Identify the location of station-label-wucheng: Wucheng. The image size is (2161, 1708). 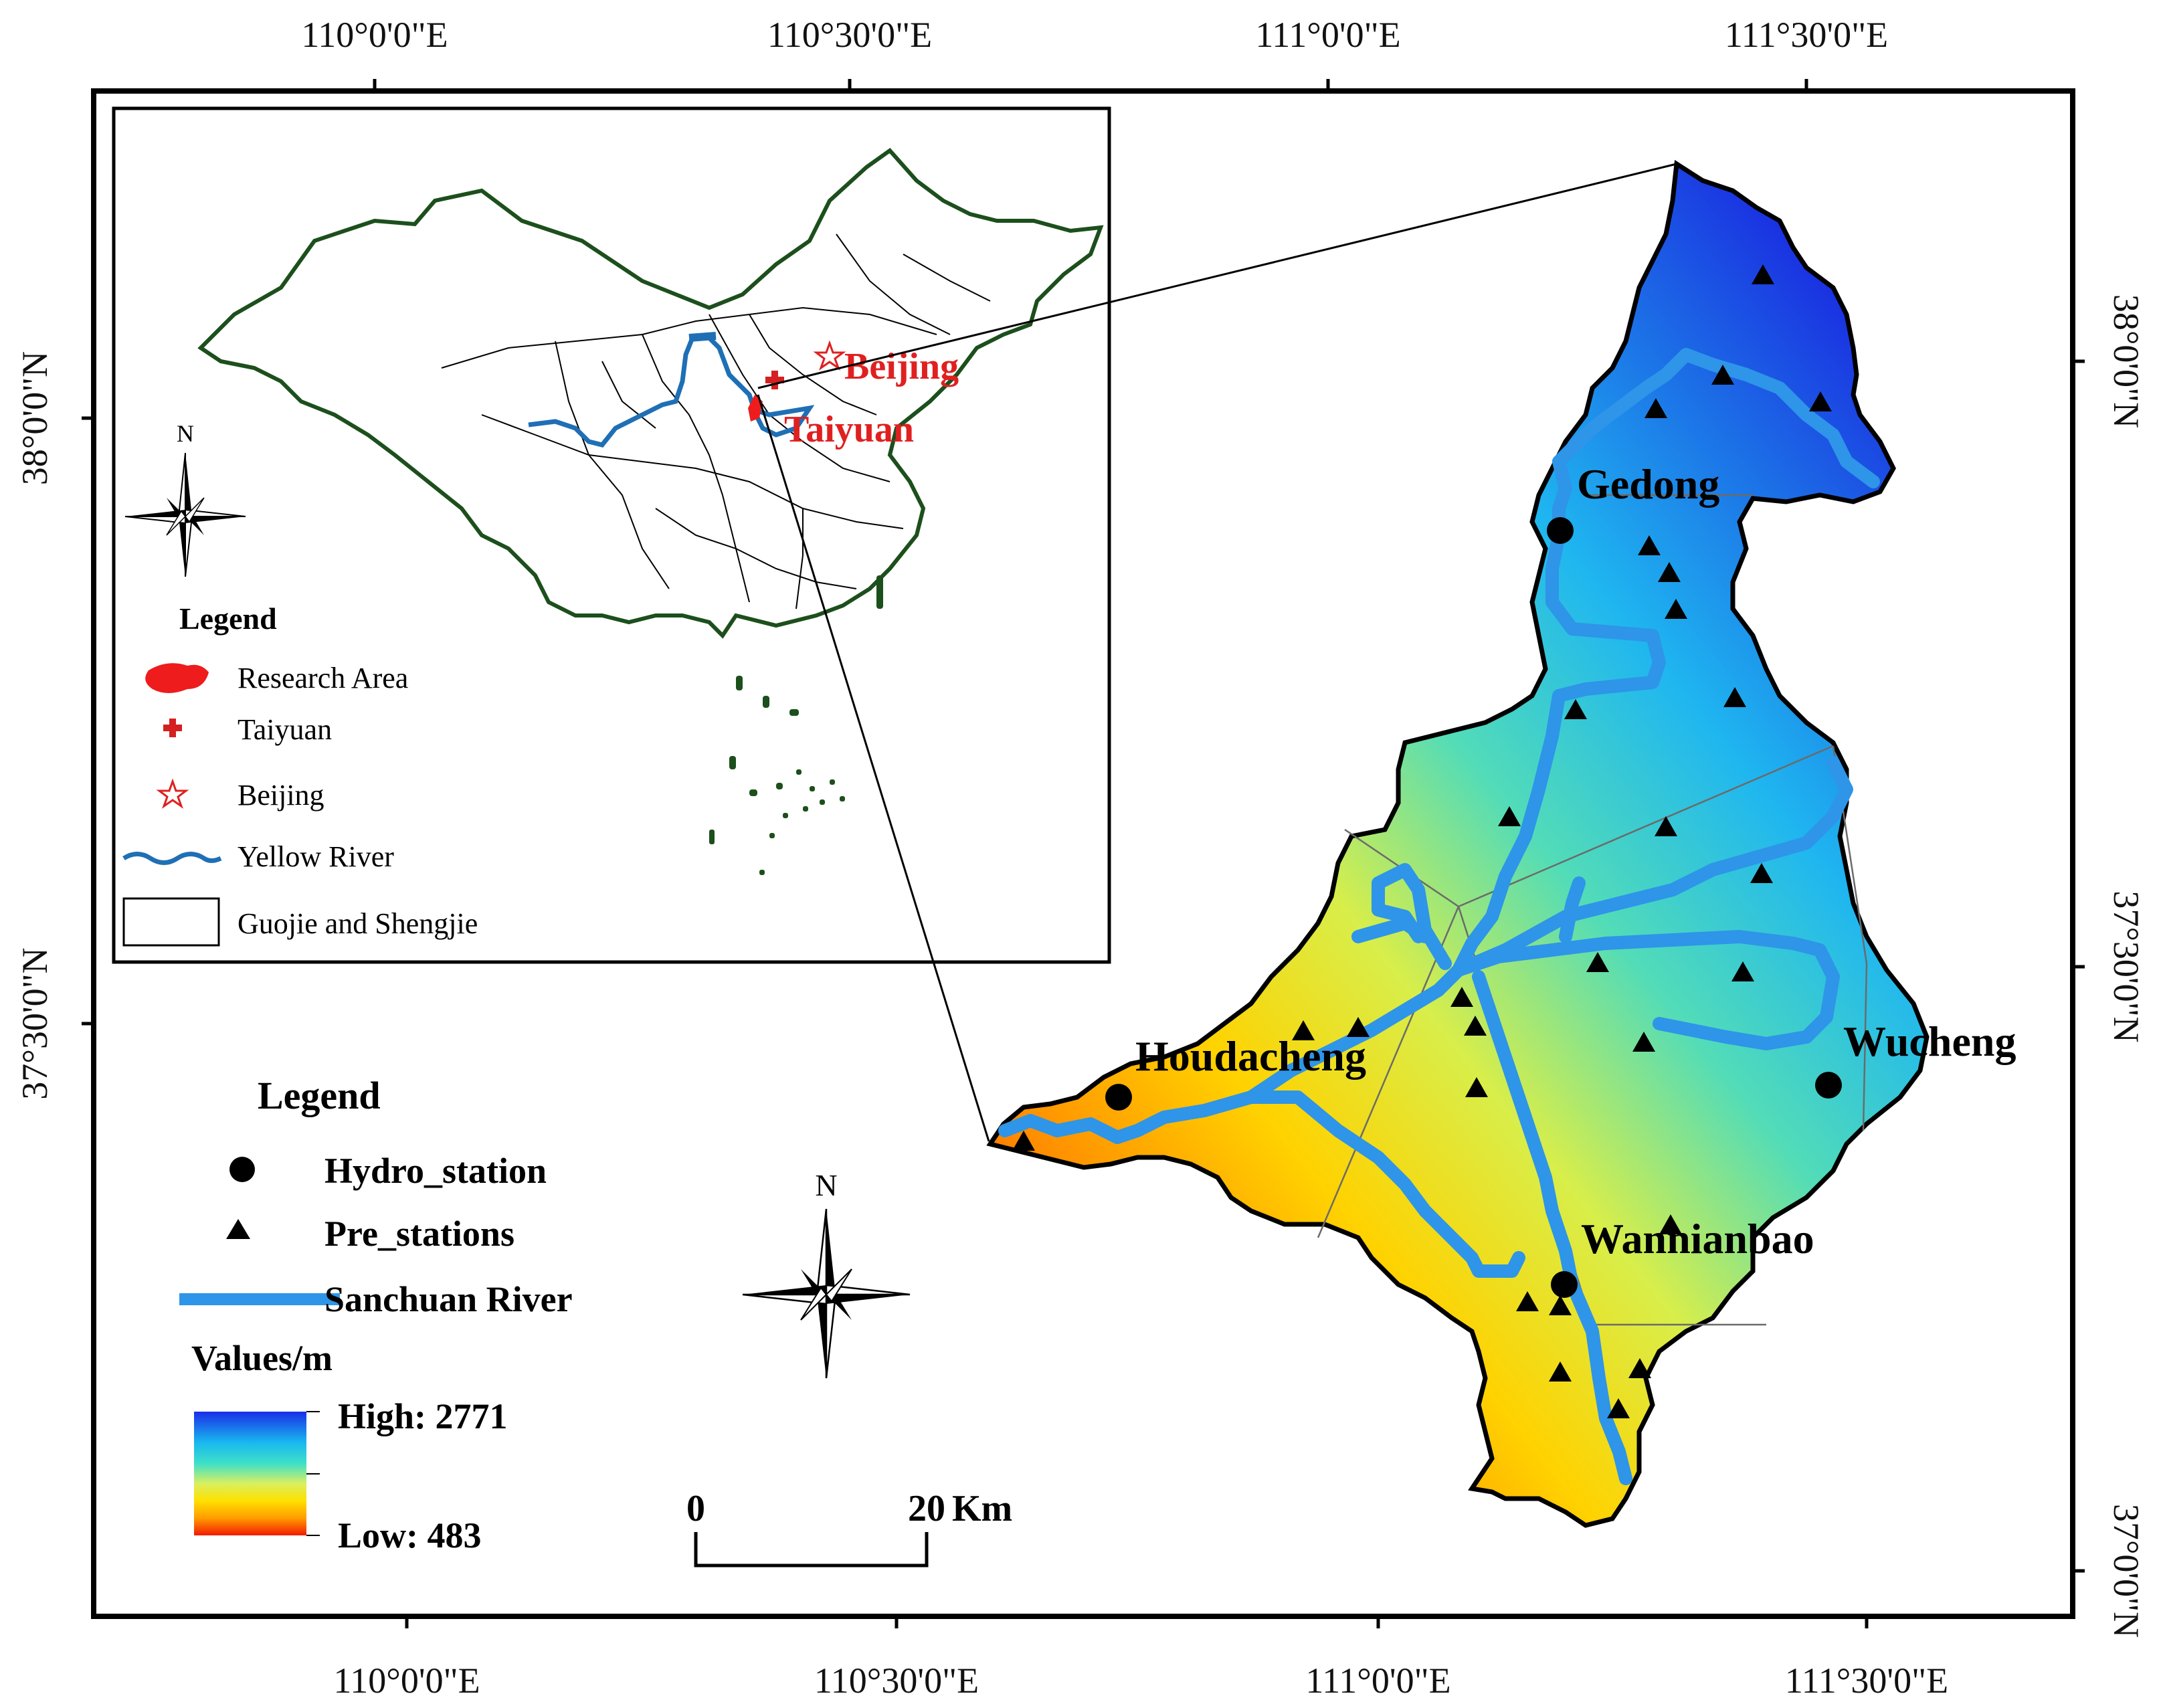
(1929, 1041).